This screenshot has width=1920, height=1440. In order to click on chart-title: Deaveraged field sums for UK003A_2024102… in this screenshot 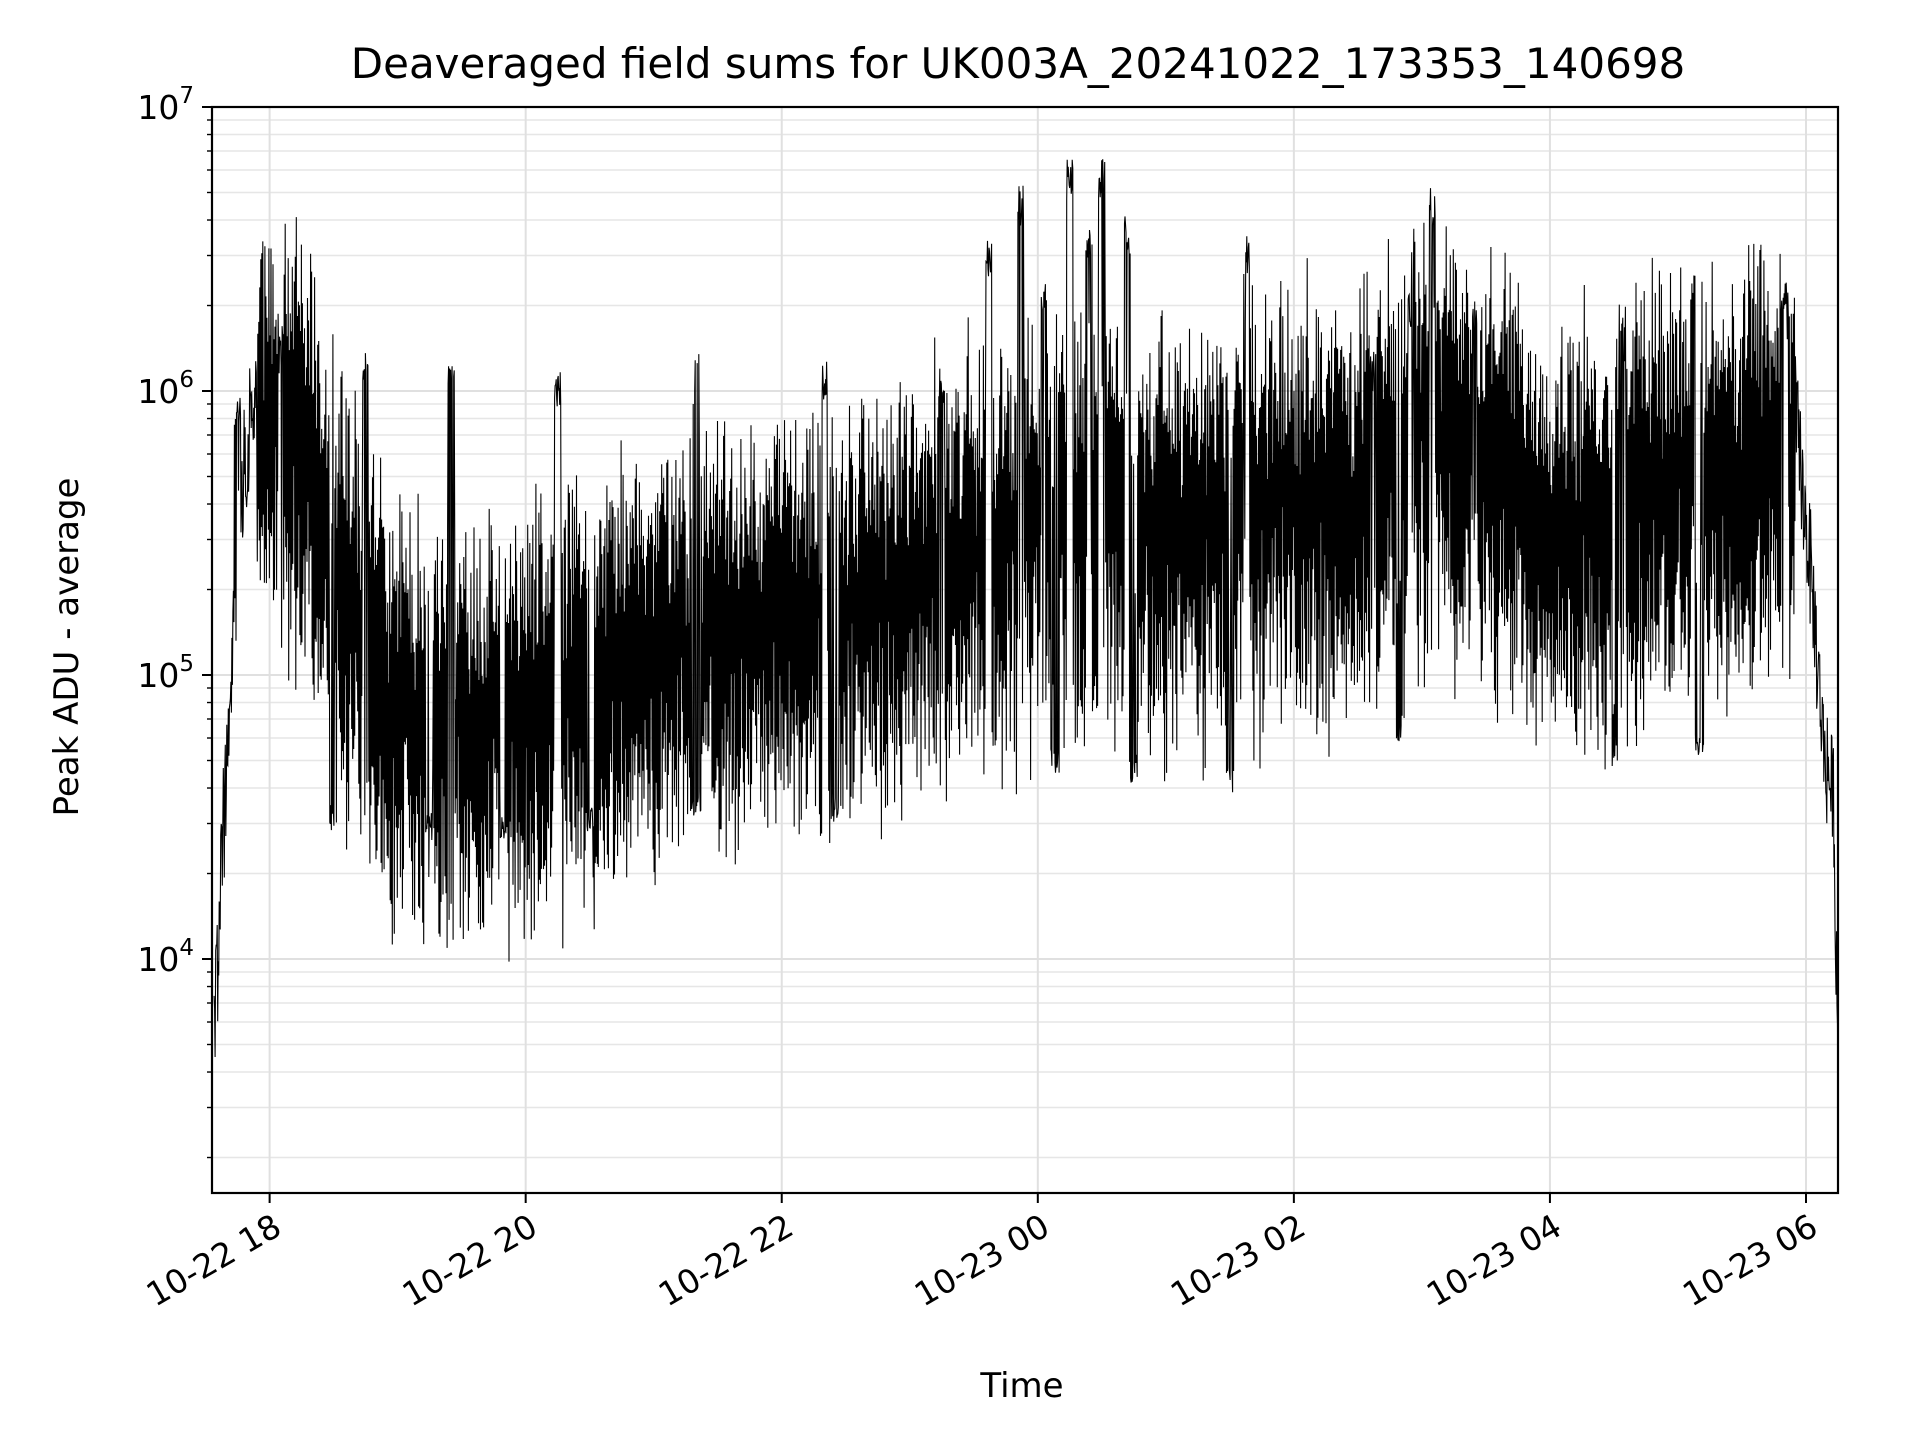, I will do `click(1018, 63)`.